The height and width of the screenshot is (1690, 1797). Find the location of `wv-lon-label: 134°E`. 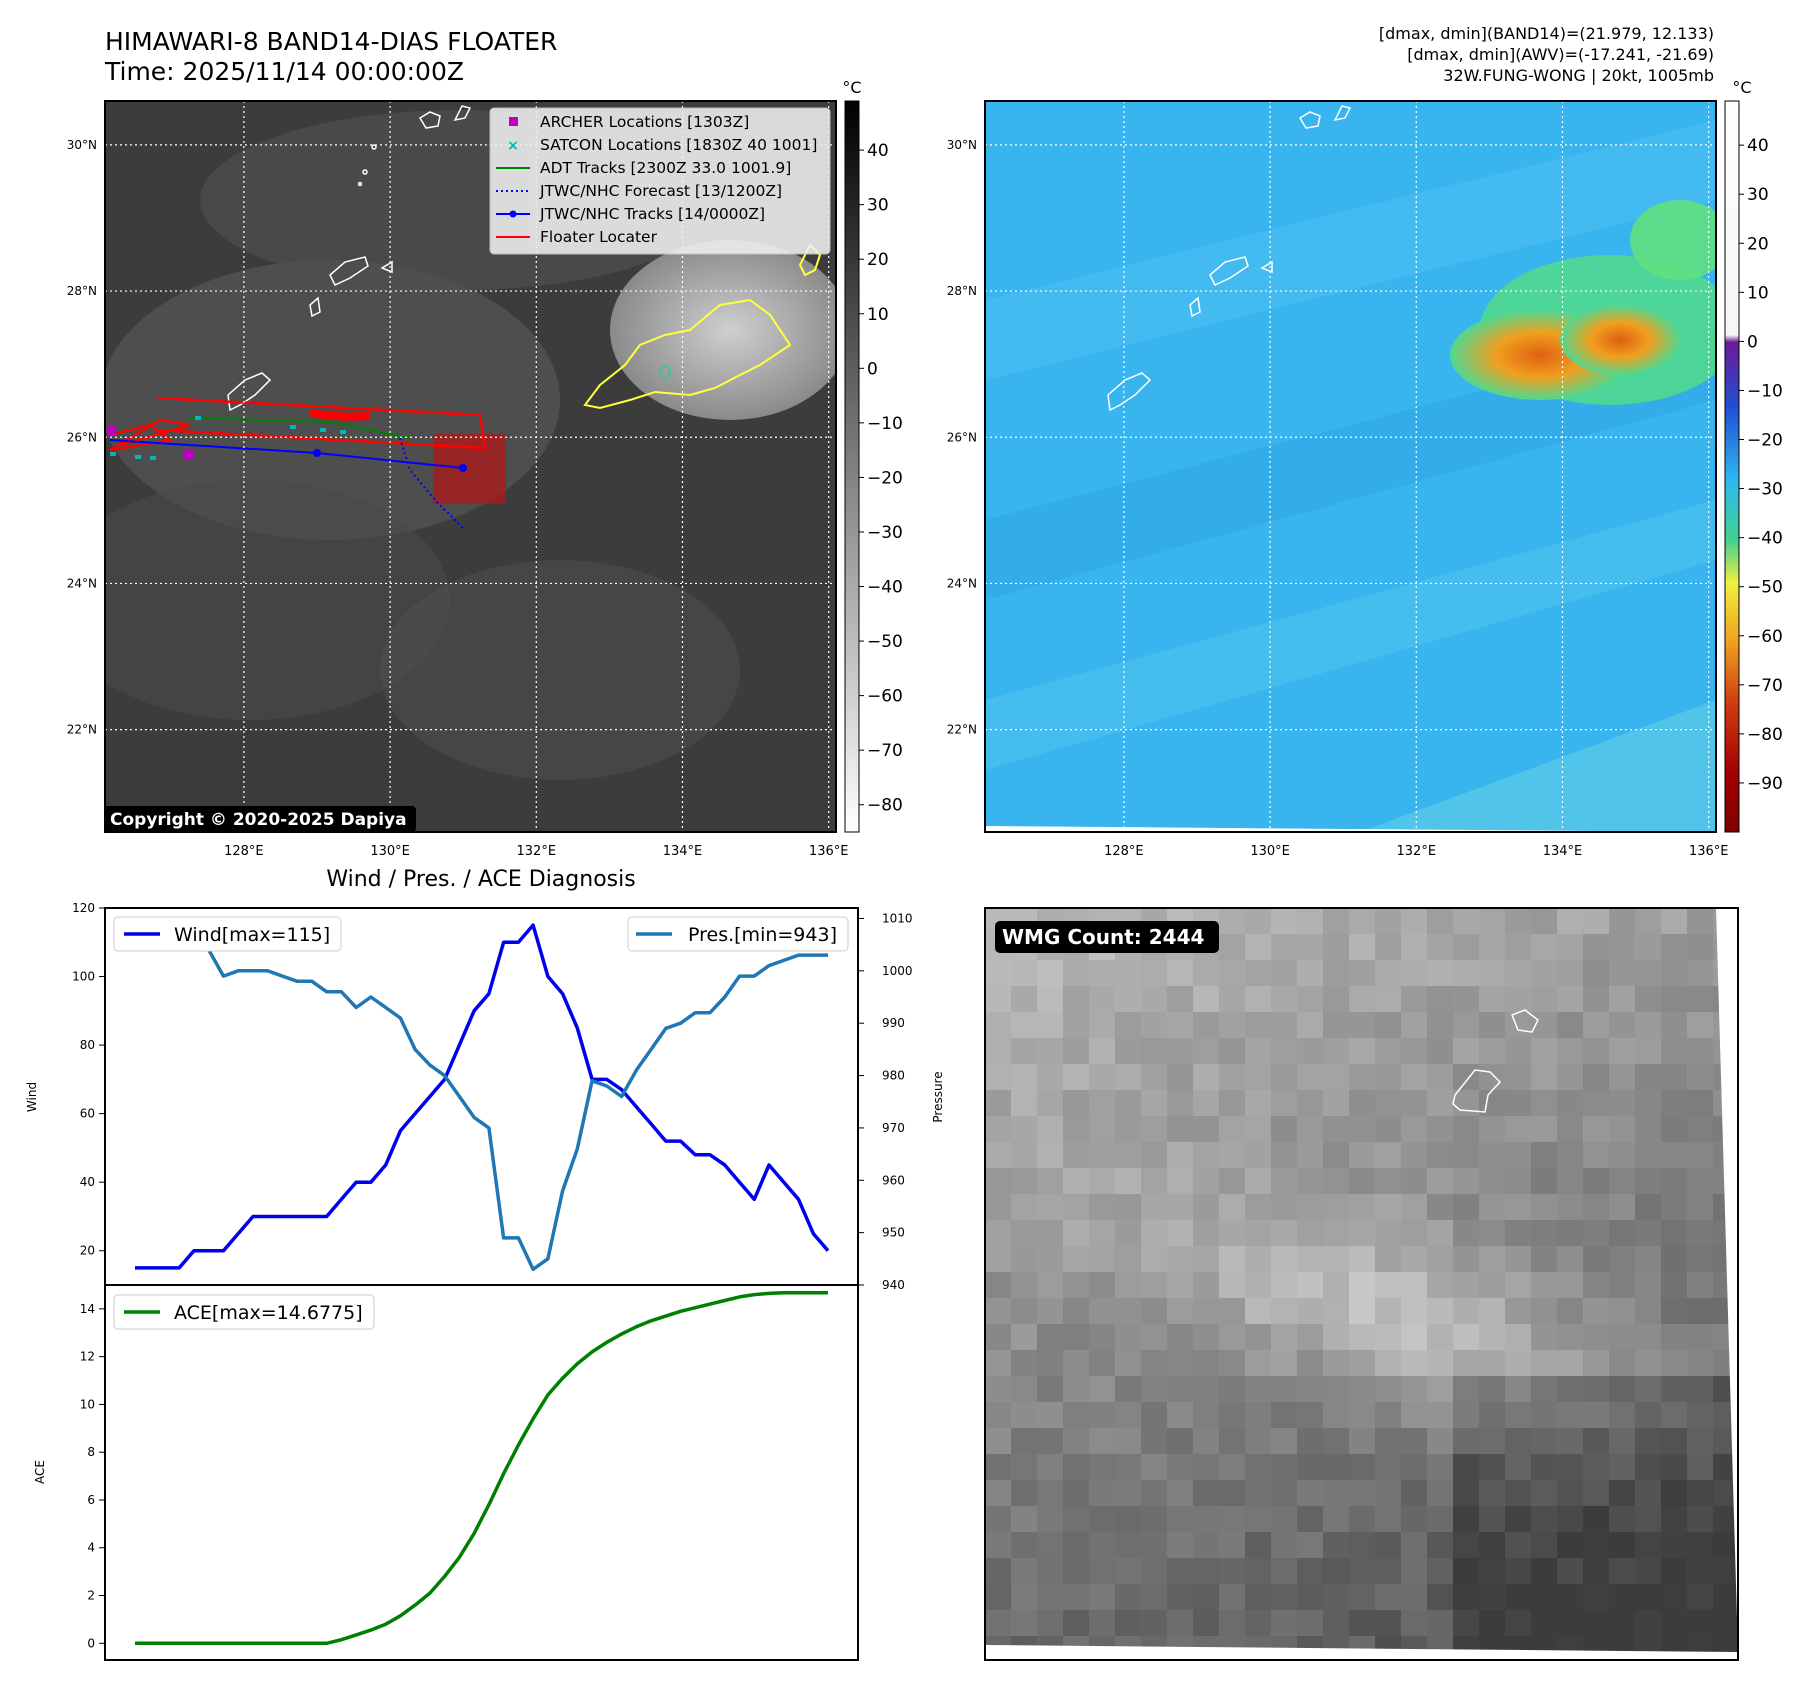

wv-lon-label: 134°E is located at coordinates (1563, 851).